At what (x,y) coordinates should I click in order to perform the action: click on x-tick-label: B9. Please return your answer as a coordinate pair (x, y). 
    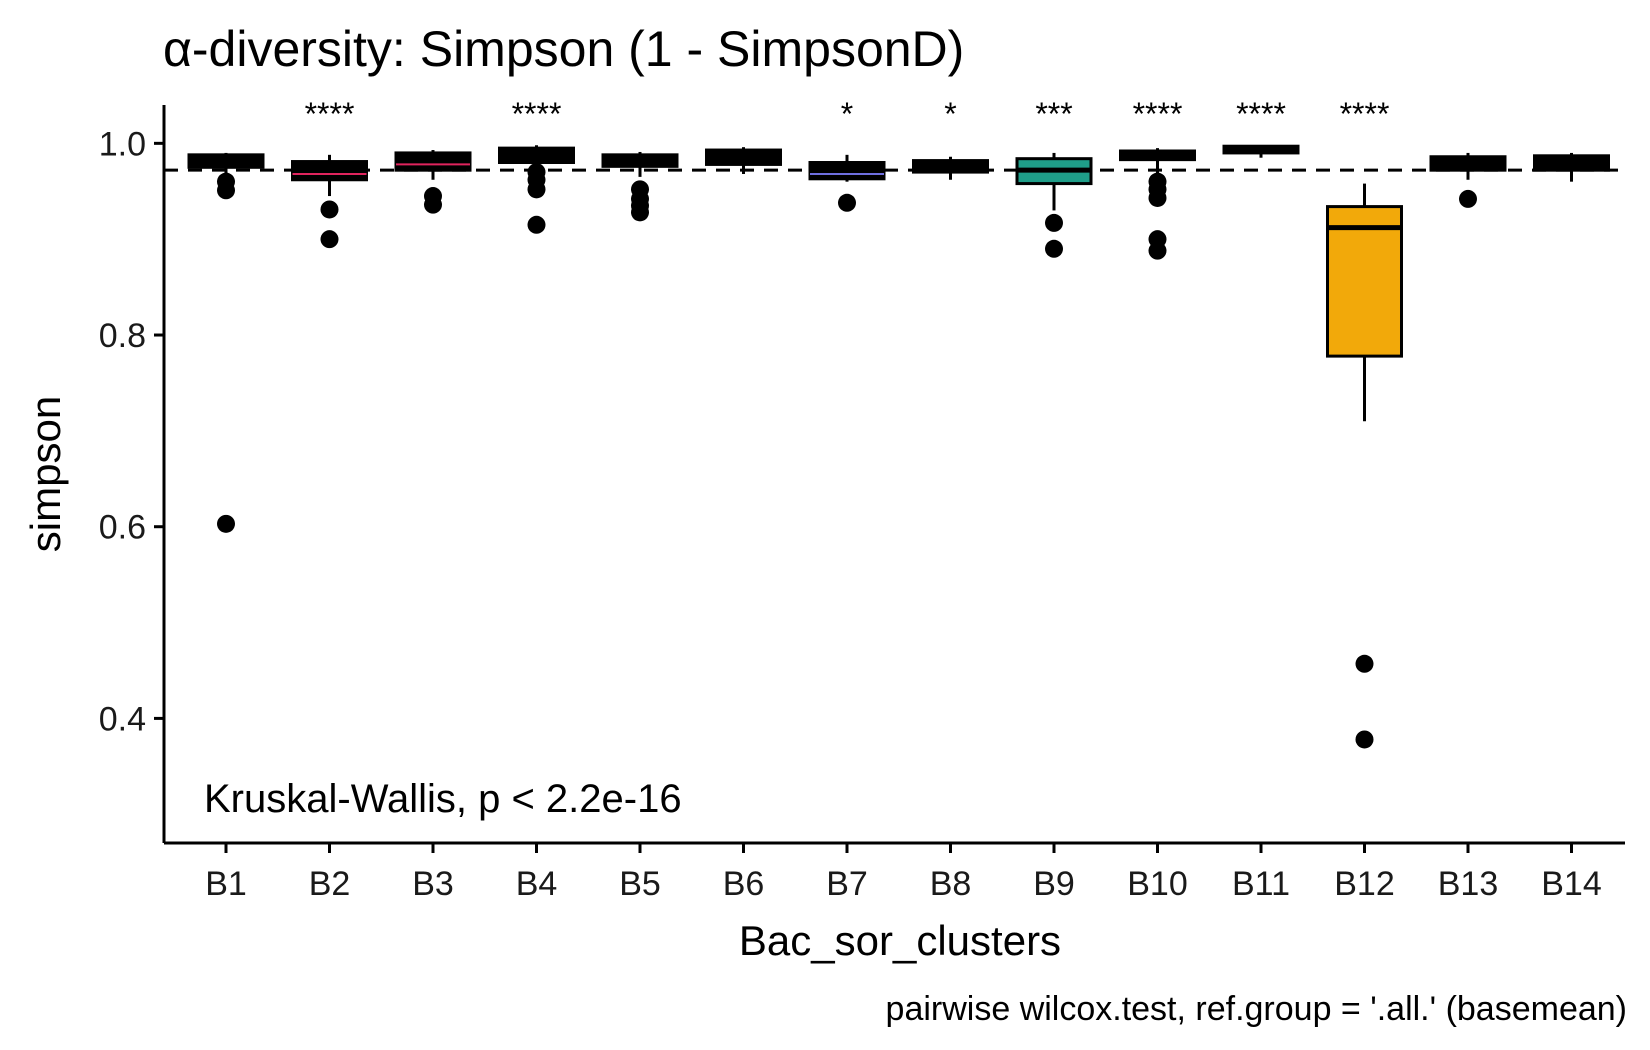
    Looking at the image, I should click on (1054, 884).